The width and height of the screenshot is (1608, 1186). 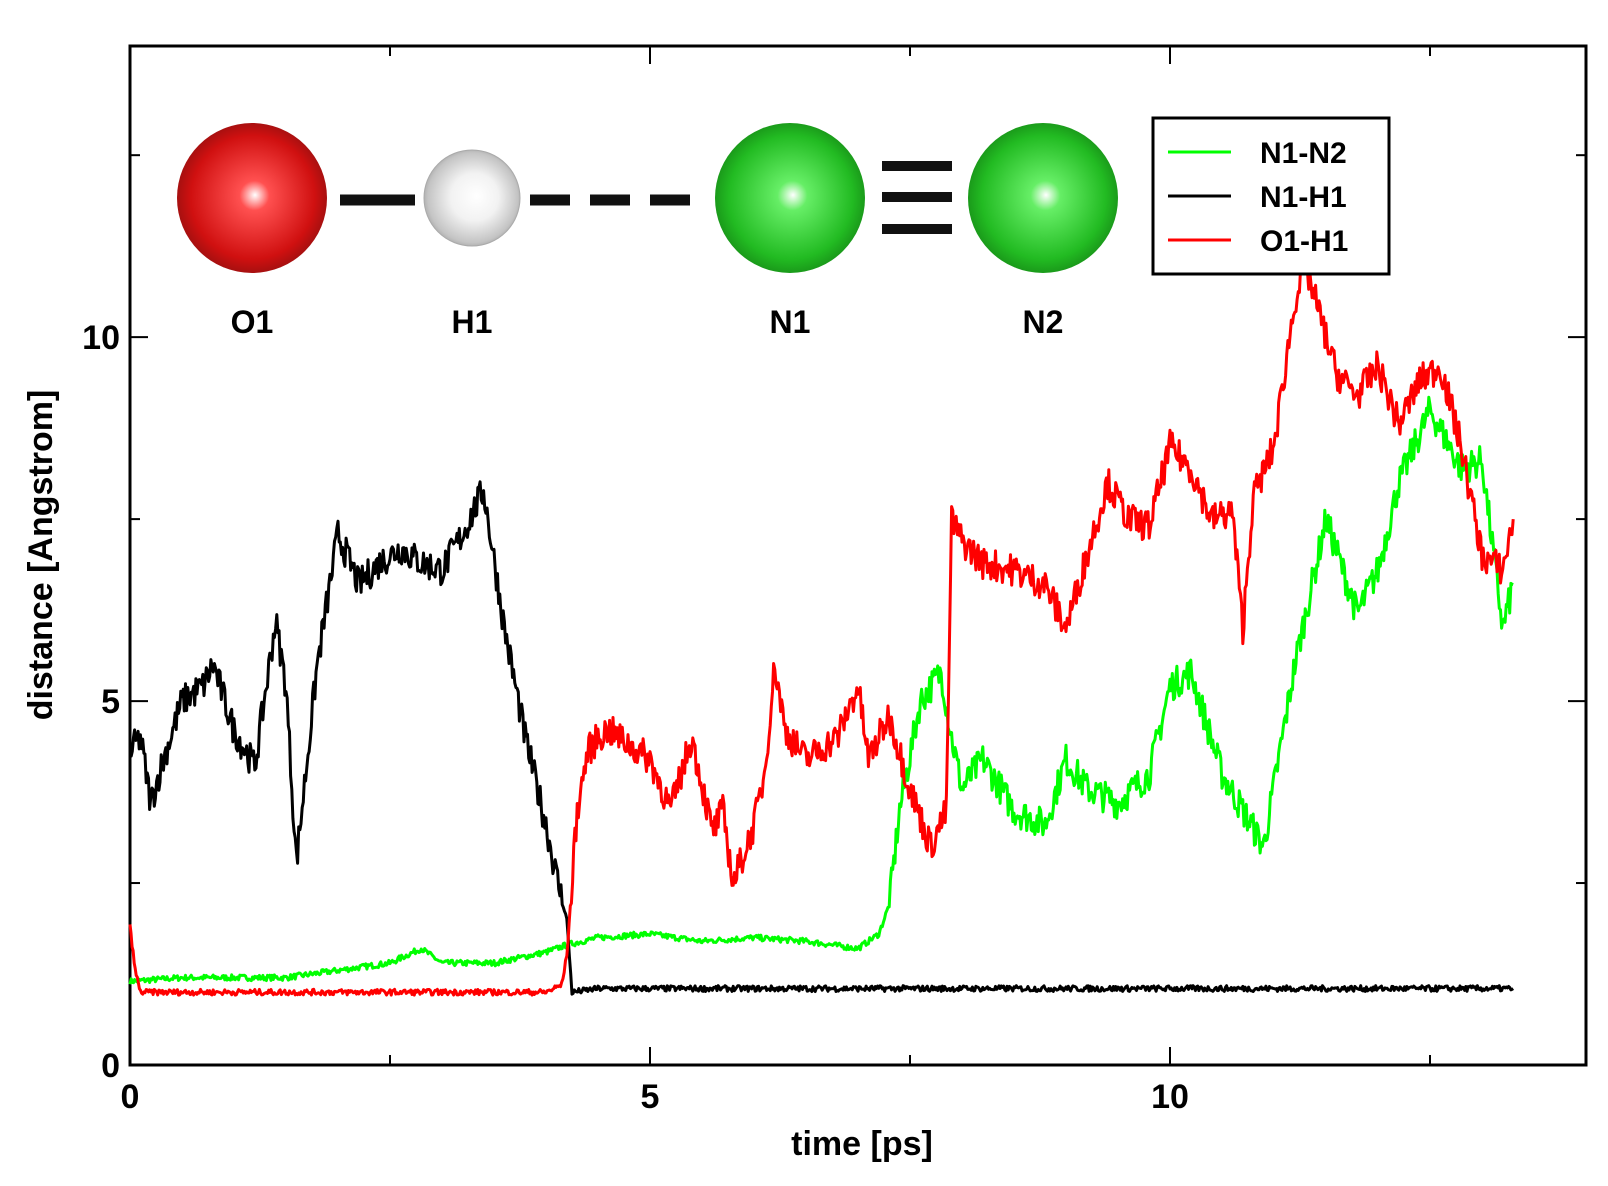 What do you see at coordinates (101, 338) in the screenshot?
I see `y-tick-label: 10` at bounding box center [101, 338].